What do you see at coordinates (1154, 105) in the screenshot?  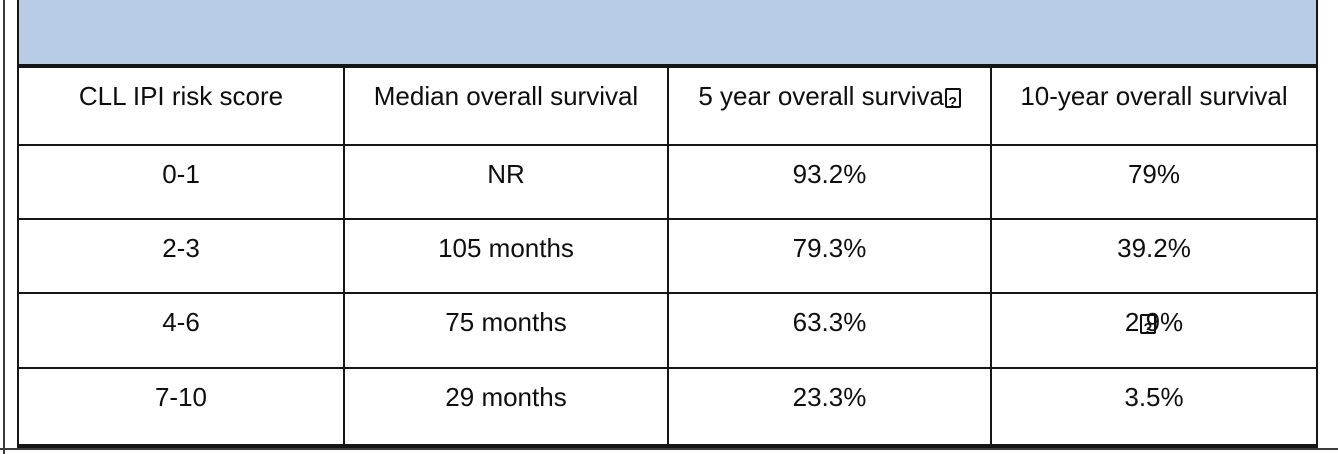 I see `column-header-10yr-os: 10-year overall survival` at bounding box center [1154, 105].